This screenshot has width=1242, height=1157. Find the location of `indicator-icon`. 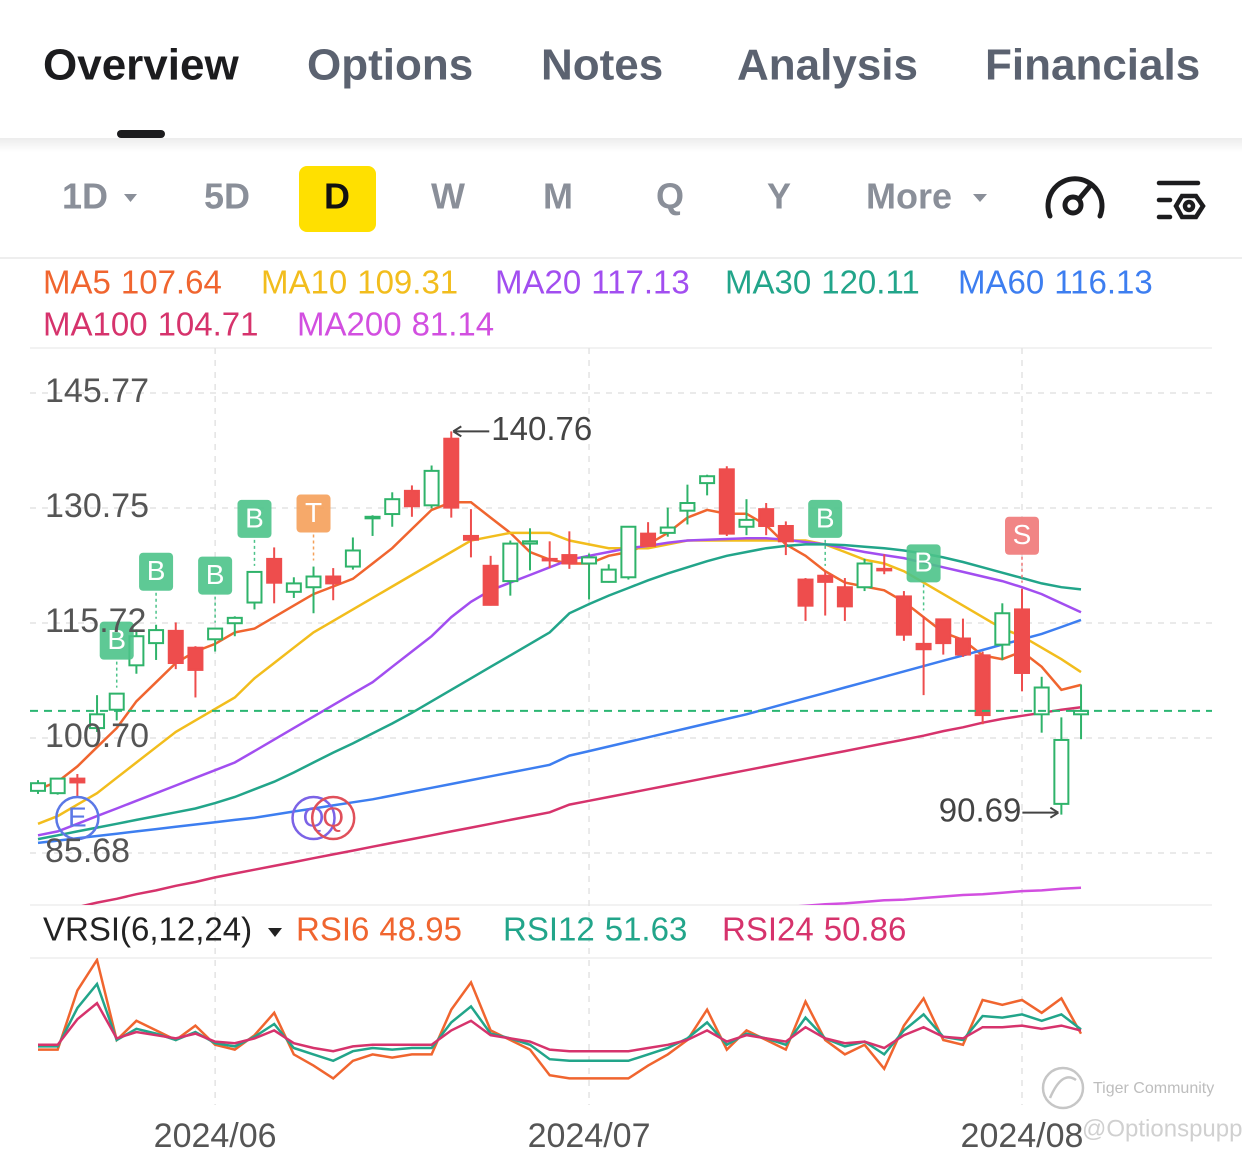

indicator-icon is located at coordinates (1075, 197).